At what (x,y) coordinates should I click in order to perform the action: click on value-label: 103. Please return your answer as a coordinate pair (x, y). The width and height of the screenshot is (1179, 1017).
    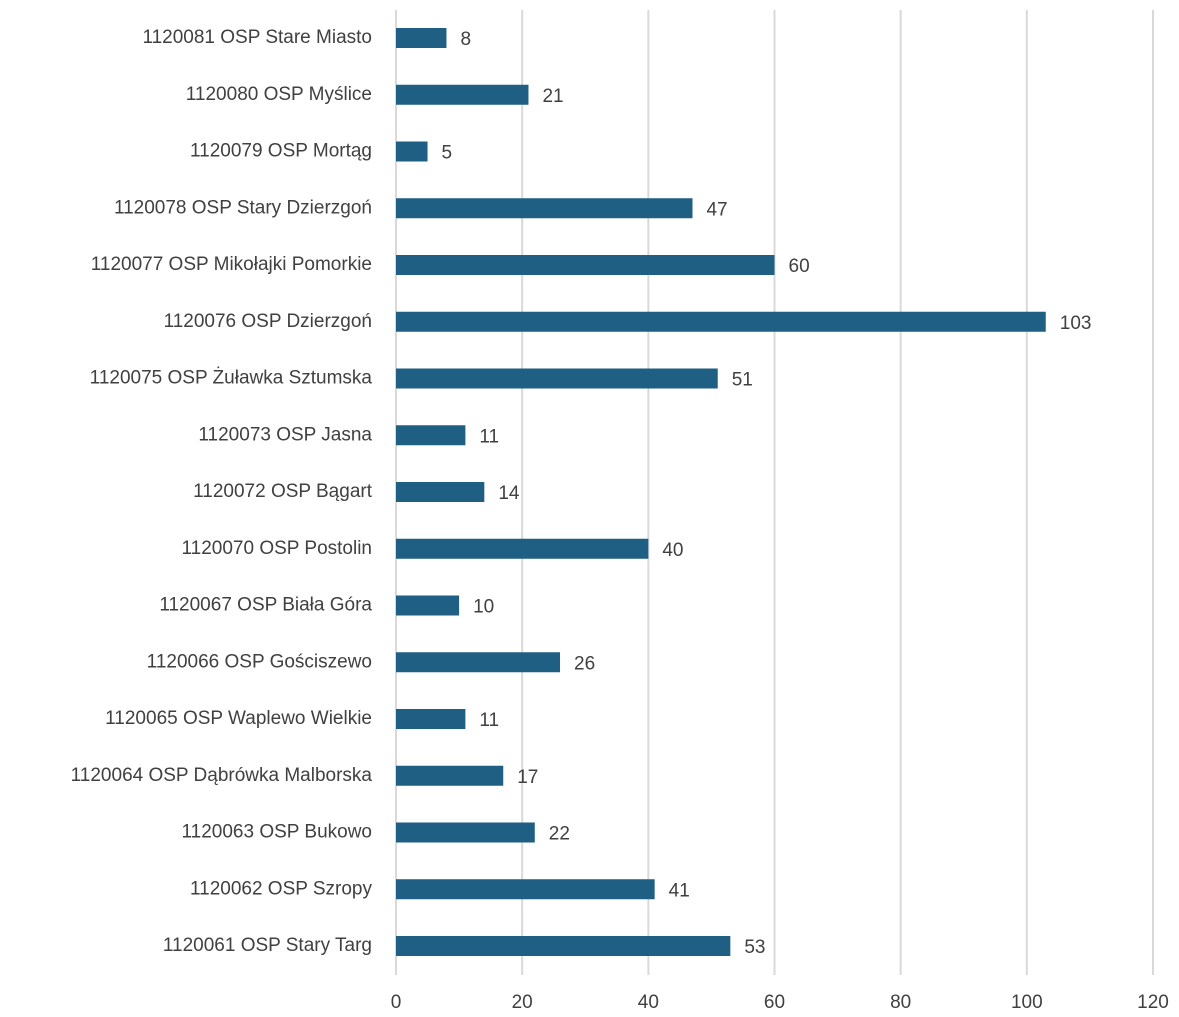
    Looking at the image, I should click on (1076, 323).